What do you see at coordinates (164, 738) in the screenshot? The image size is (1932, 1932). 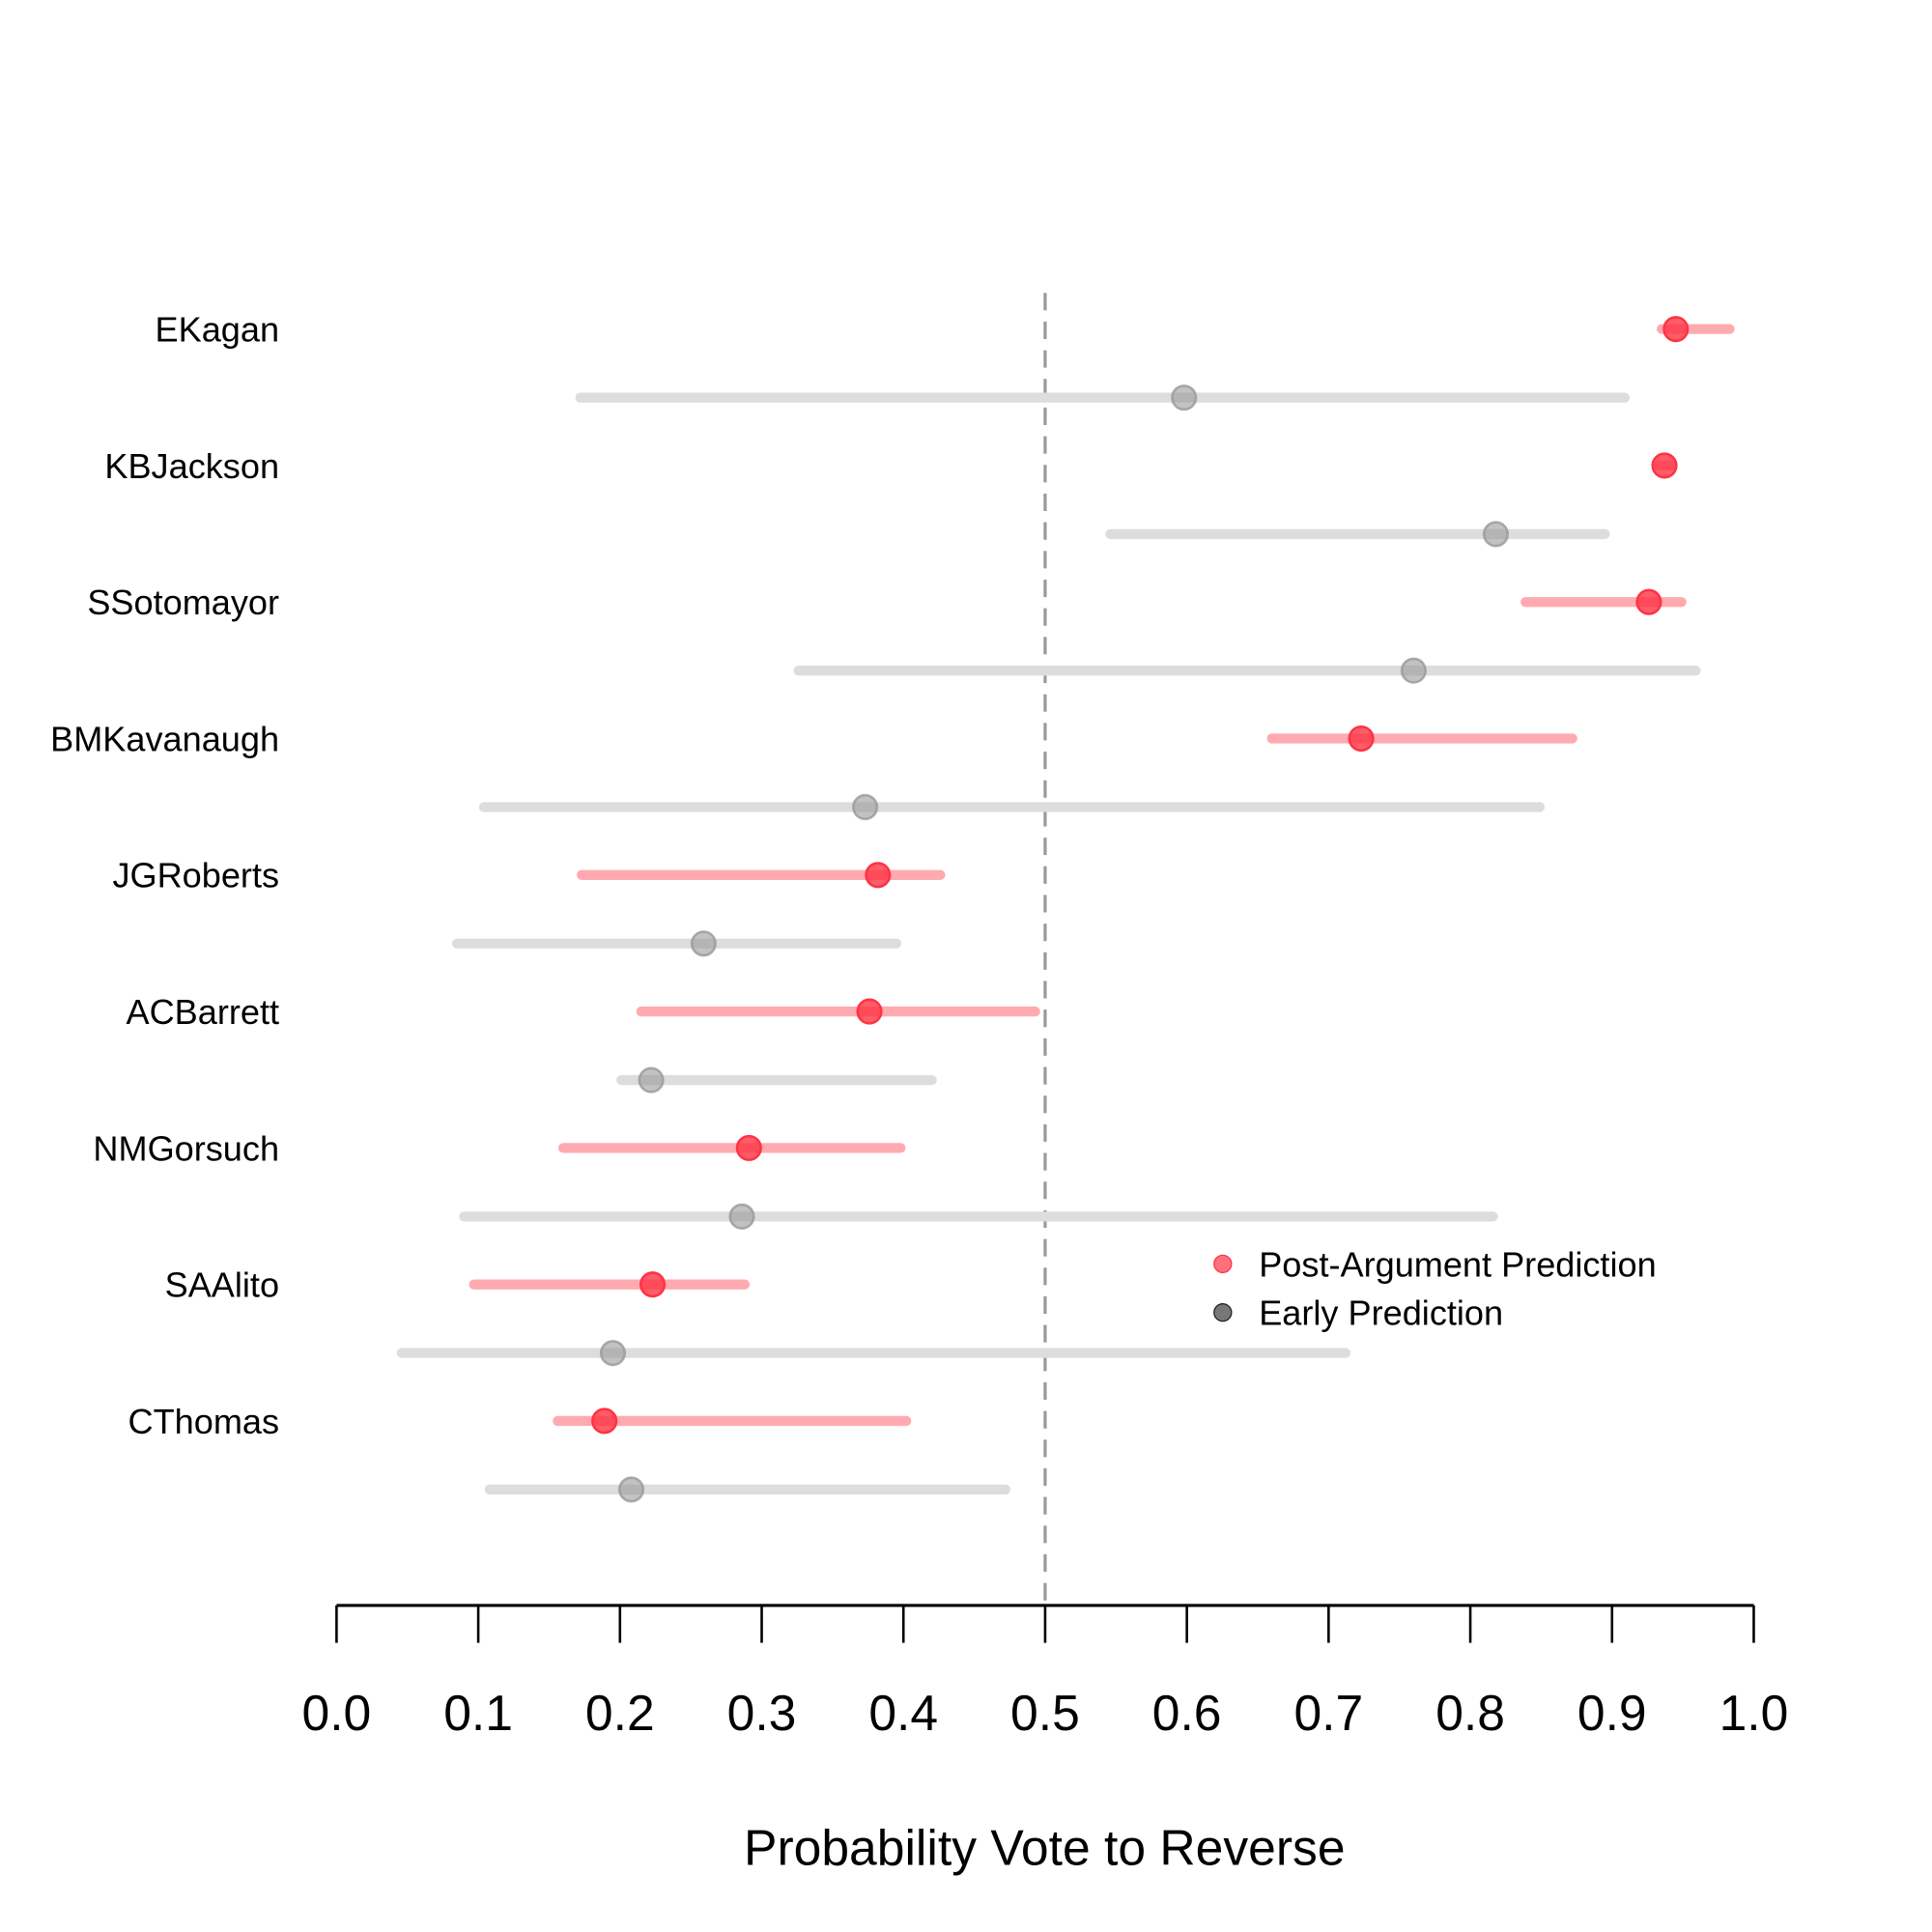 I see `justice-label: BMKavanaugh` at bounding box center [164, 738].